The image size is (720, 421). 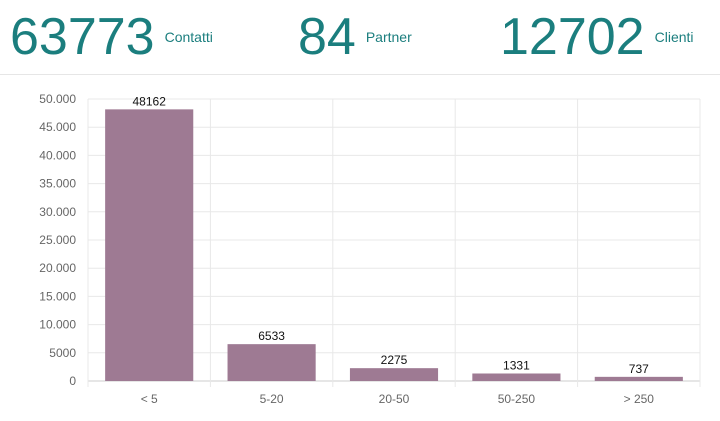 What do you see at coordinates (57, 325) in the screenshot?
I see `y-tick-label: 10.000` at bounding box center [57, 325].